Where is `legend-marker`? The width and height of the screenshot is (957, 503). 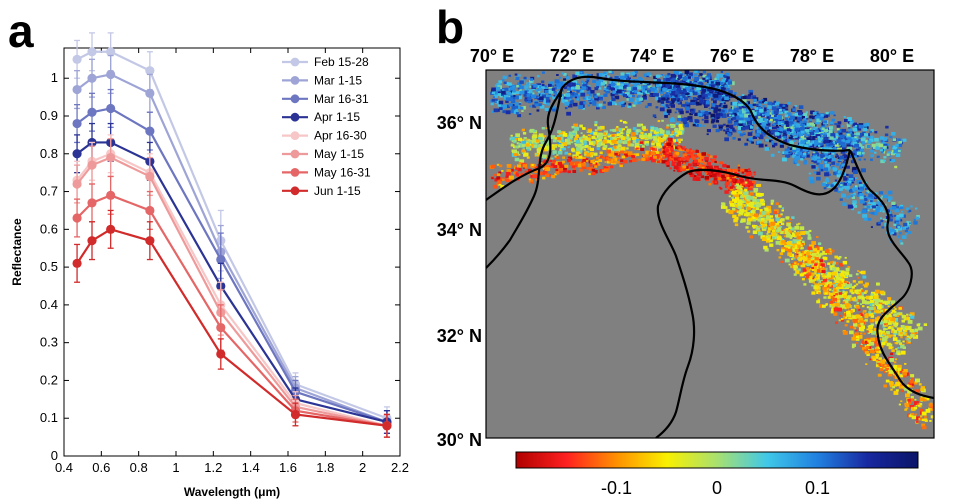
legend-marker is located at coordinates (295, 80).